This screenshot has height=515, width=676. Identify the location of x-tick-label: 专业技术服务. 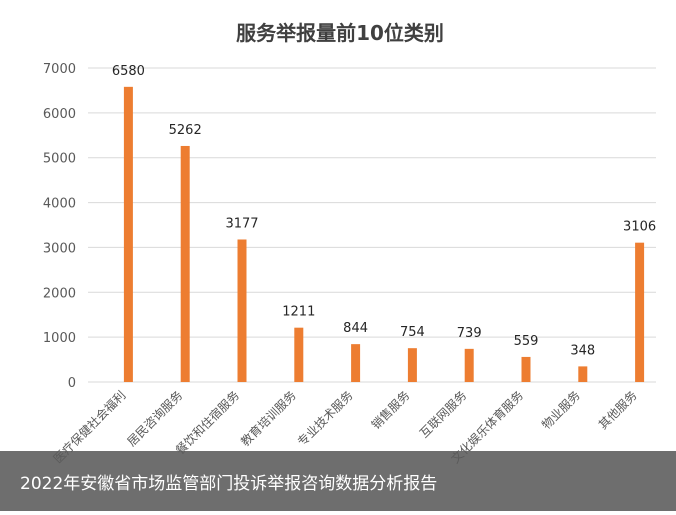
(325, 419).